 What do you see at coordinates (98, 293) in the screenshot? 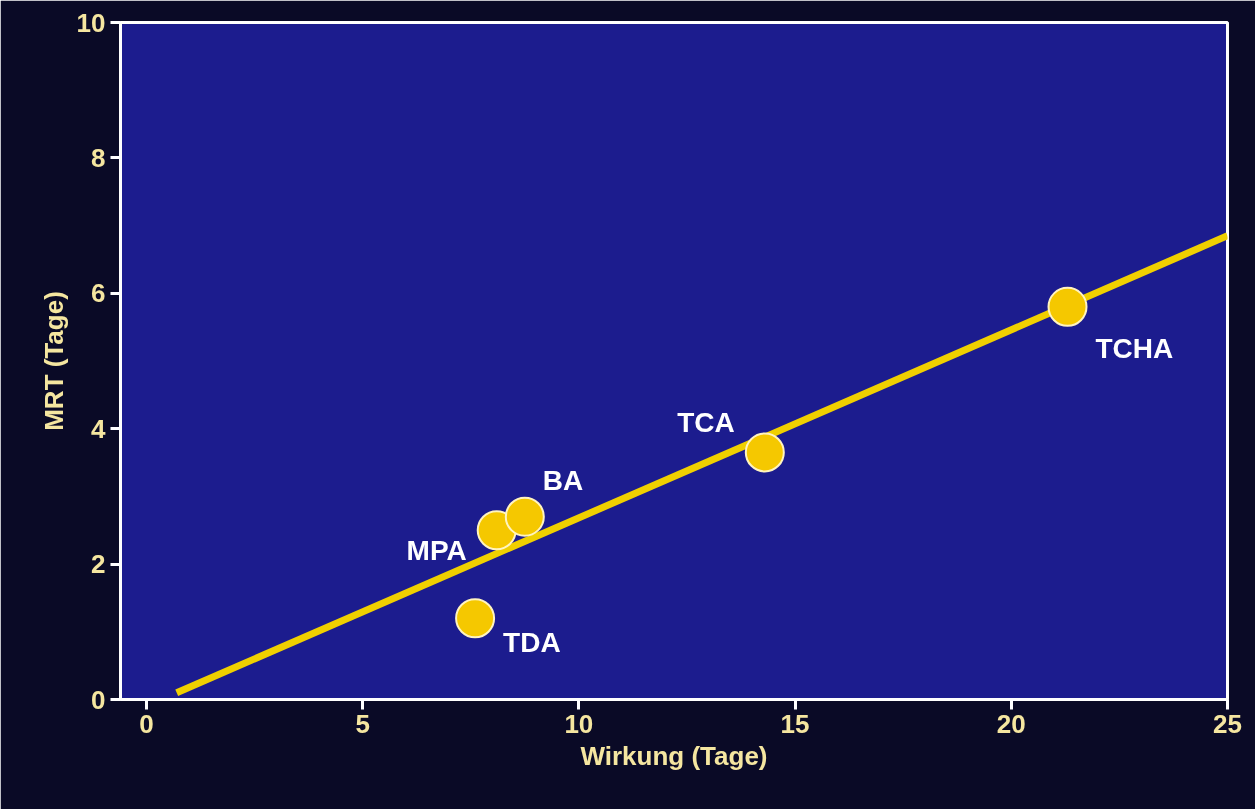
I see `y-tick-label: 6` at bounding box center [98, 293].